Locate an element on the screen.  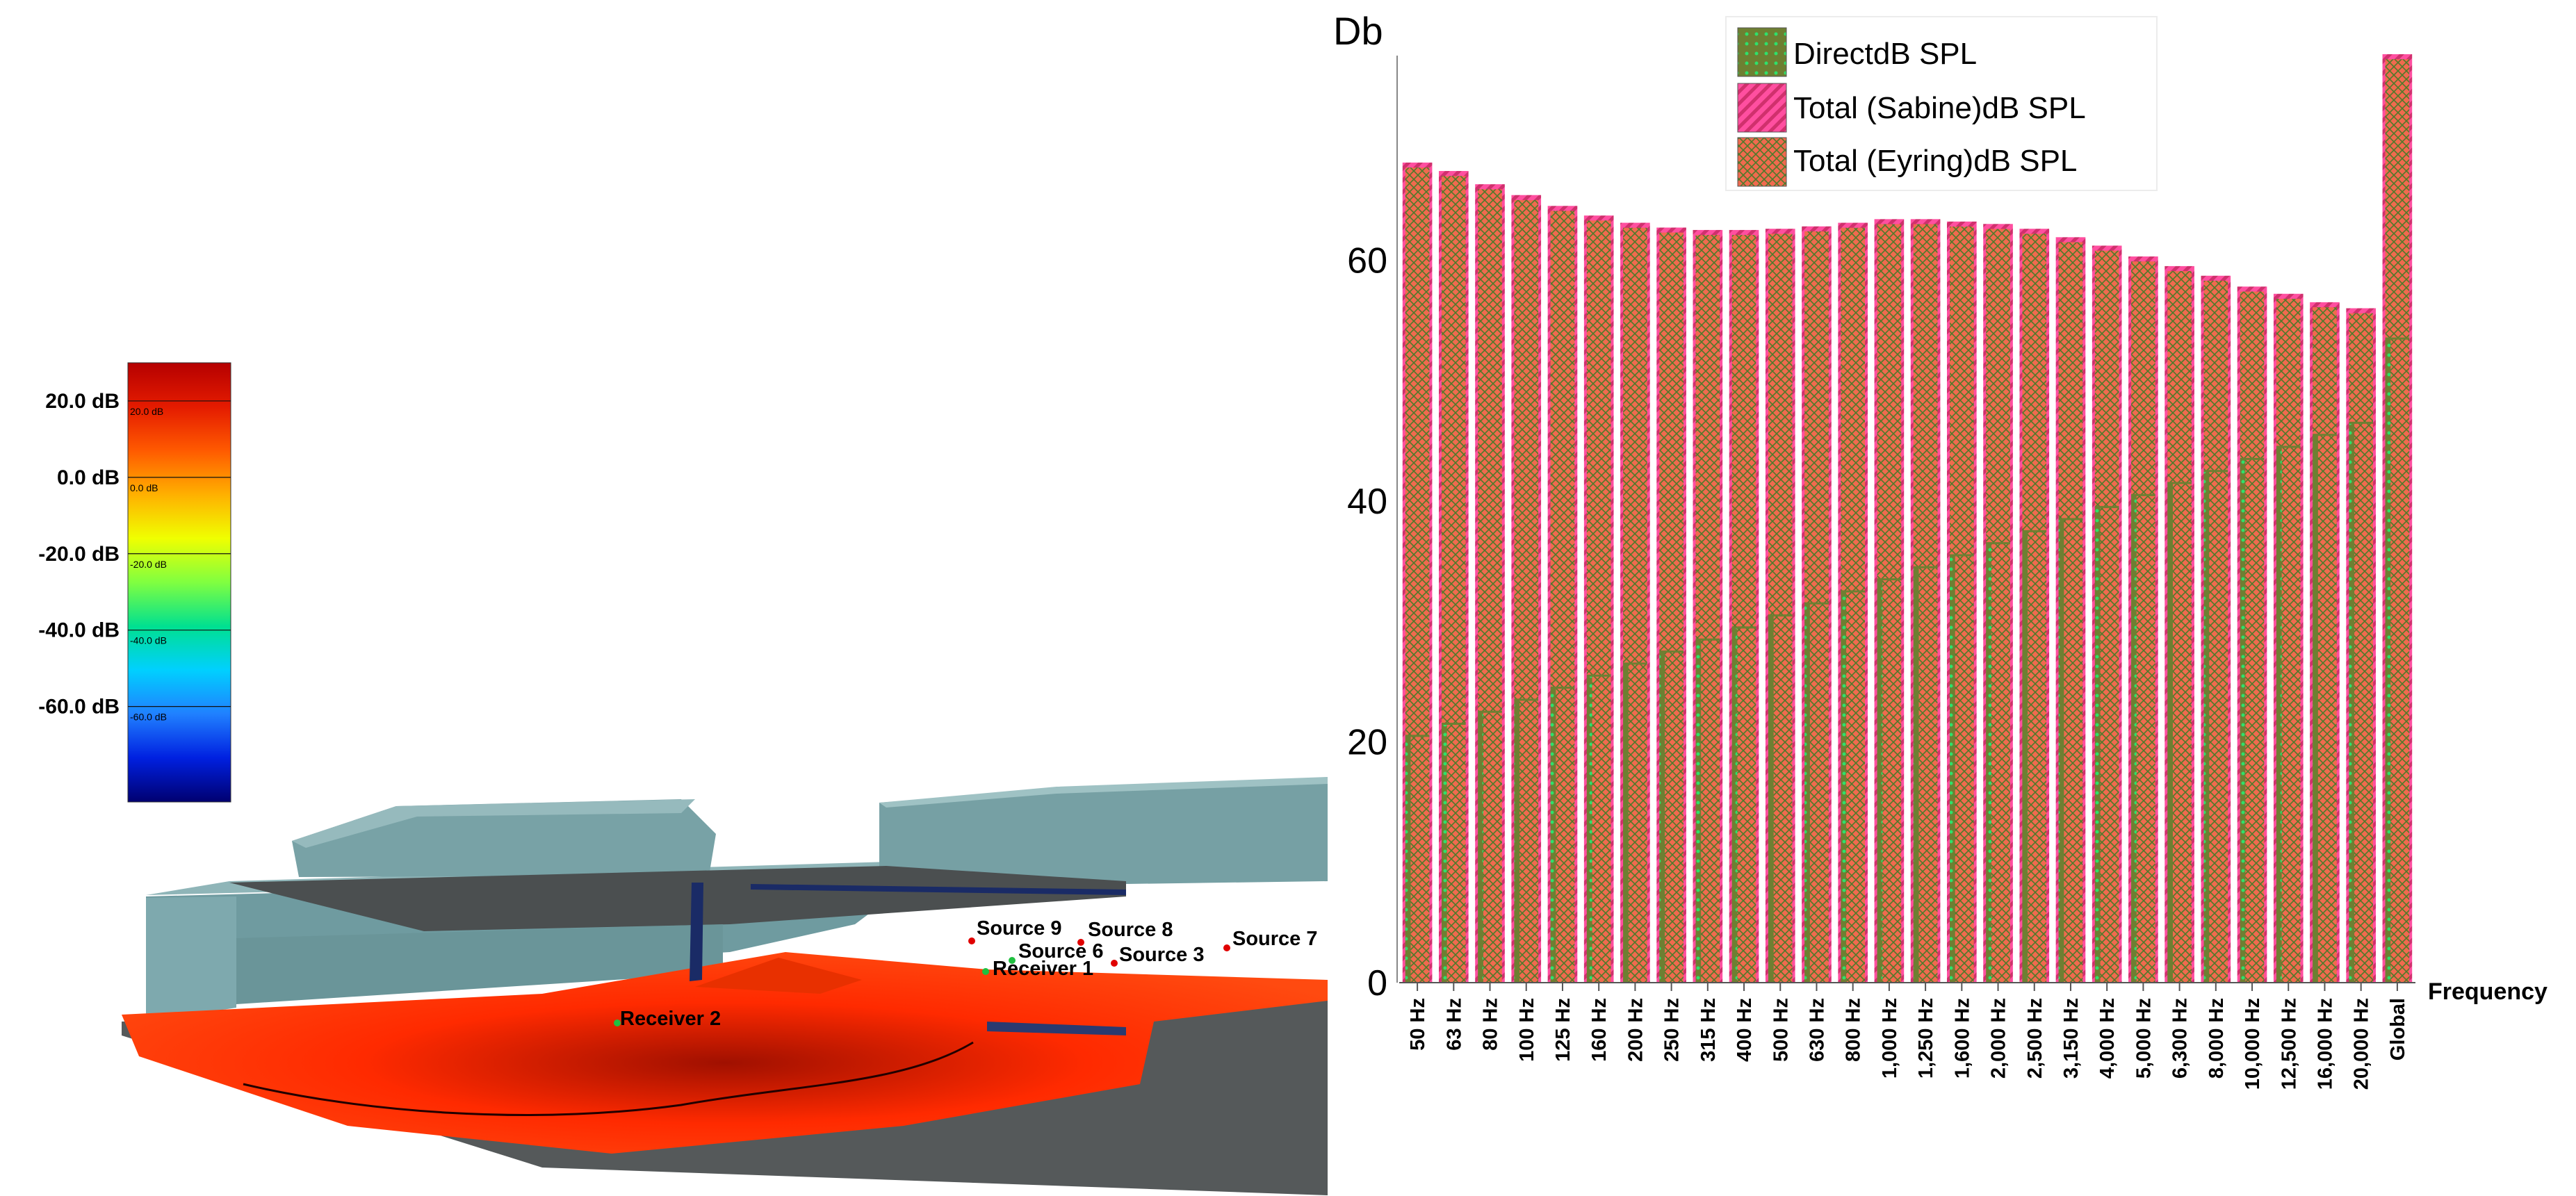
scene-label: Receiver 1 is located at coordinates (1043, 969).